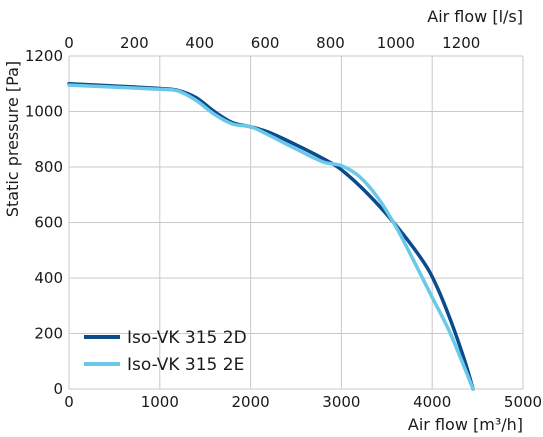 The image size is (543, 437). What do you see at coordinates (165, 351) in the screenshot?
I see `legend: Iso-VK 315 2D Iso-VK 315 2E` at bounding box center [165, 351].